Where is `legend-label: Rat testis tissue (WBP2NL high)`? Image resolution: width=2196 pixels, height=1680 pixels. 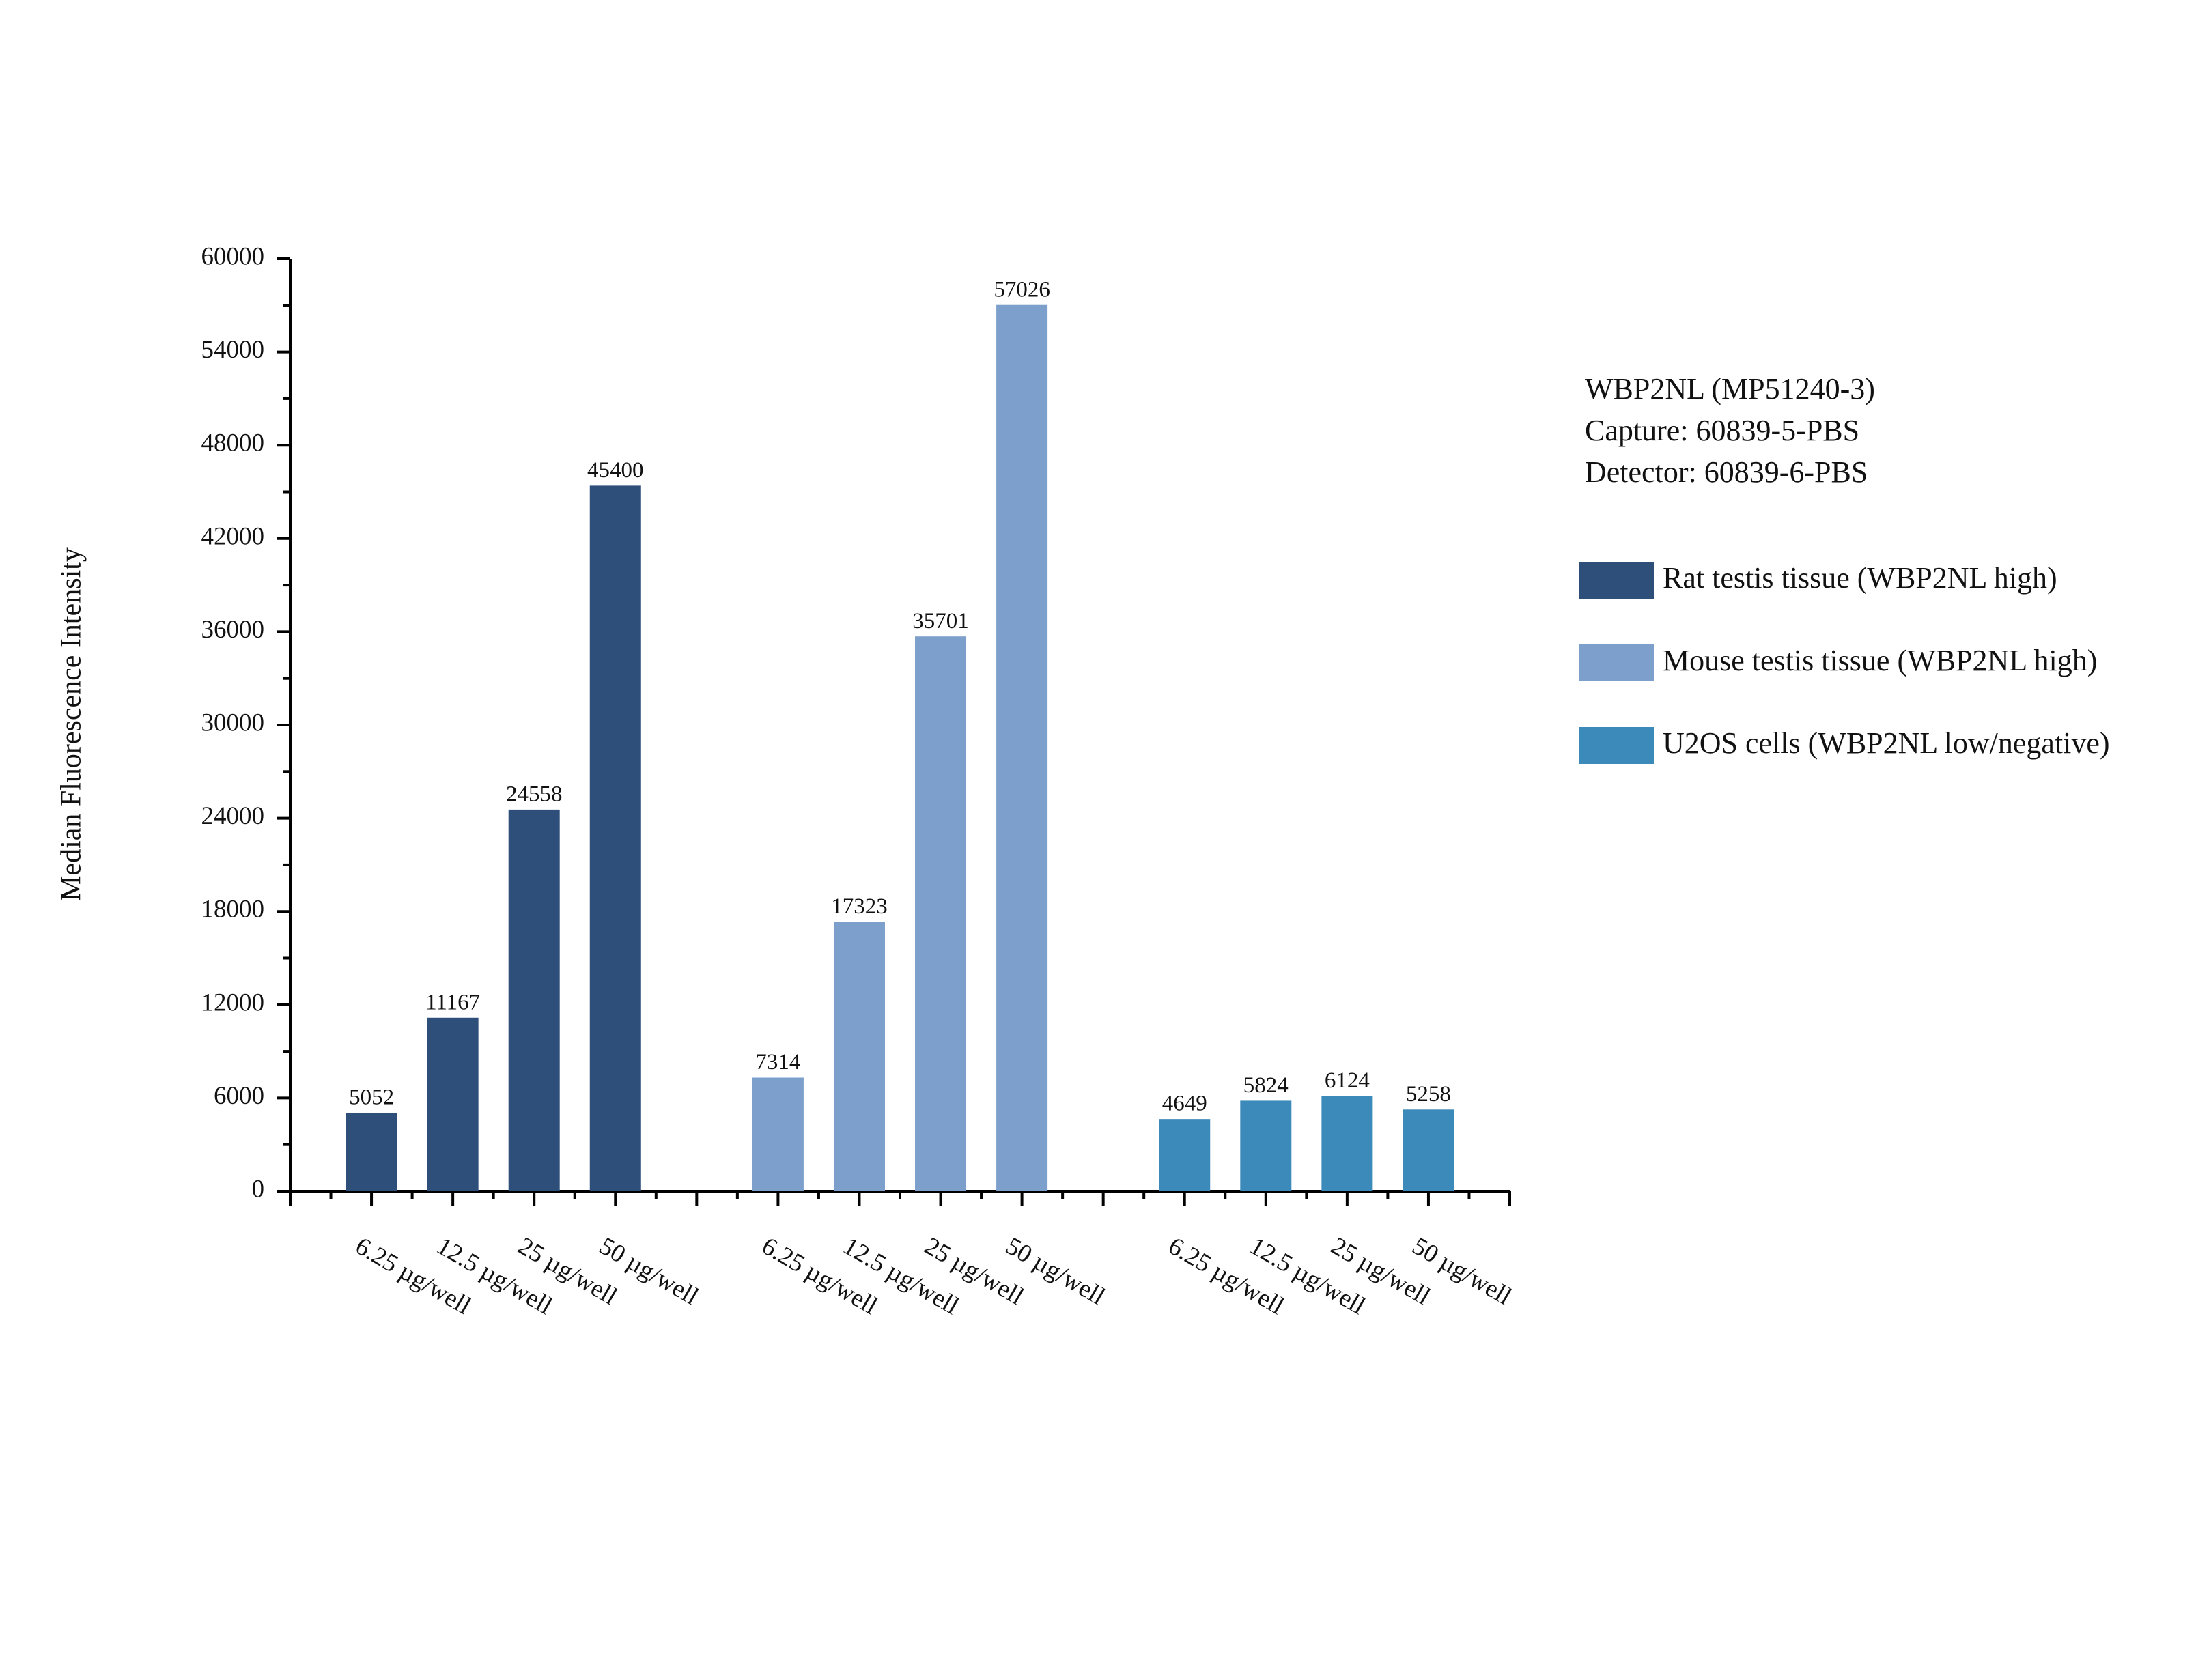 legend-label: Rat testis tissue (WBP2NL high) is located at coordinates (1860, 578).